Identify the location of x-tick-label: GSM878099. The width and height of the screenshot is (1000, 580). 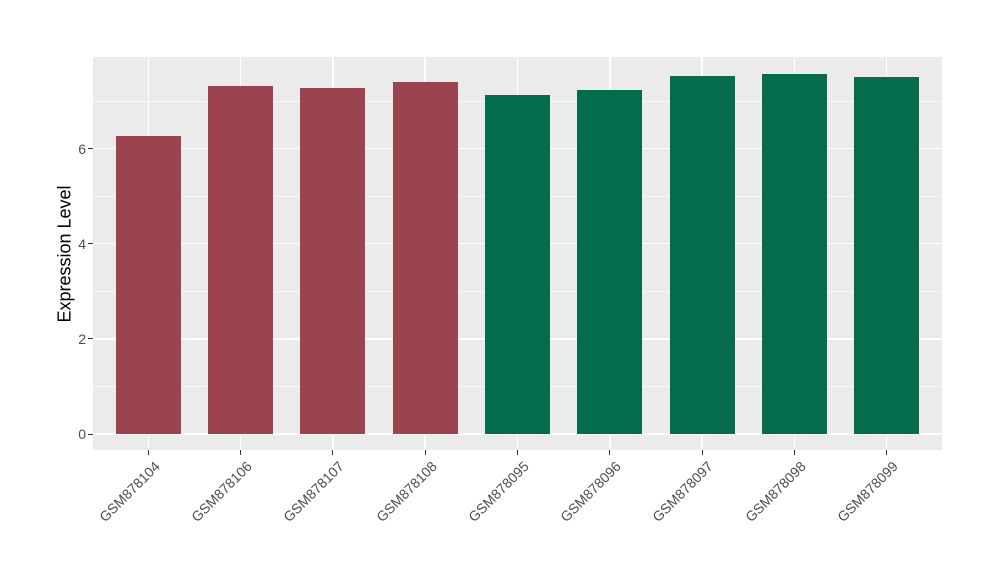
(868, 491).